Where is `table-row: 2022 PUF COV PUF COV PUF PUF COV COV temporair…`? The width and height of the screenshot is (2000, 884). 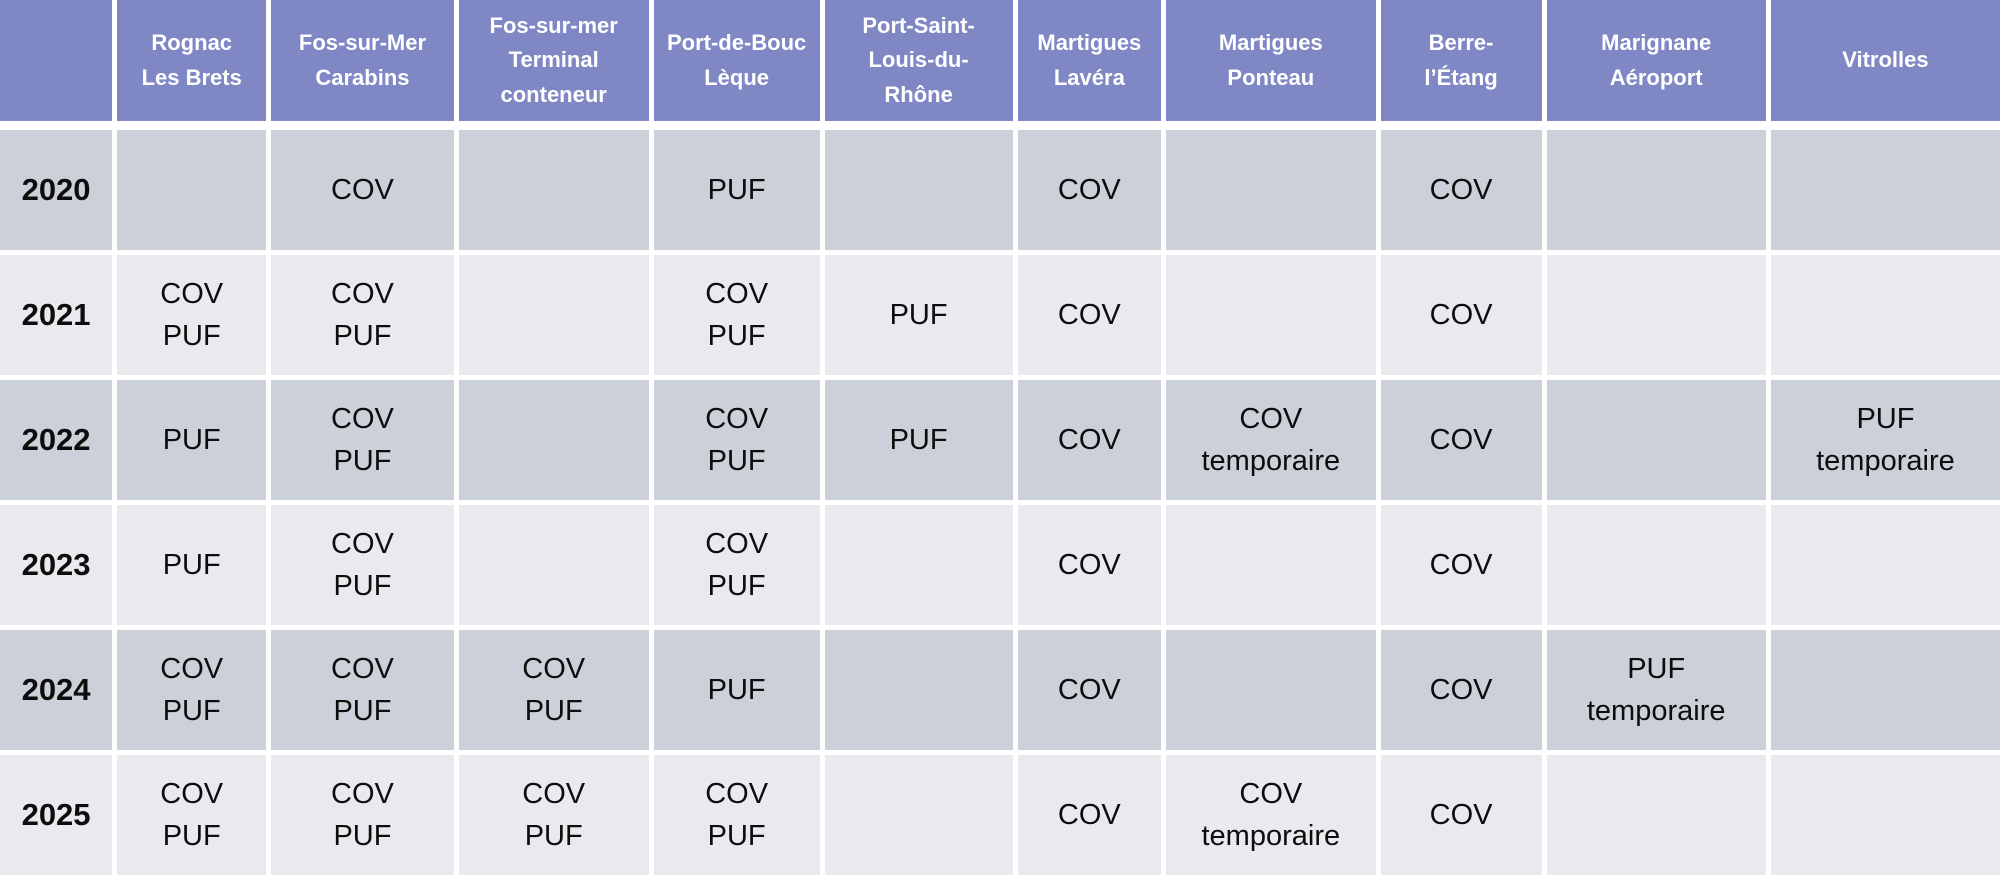
table-row: 2022 PUF COV PUF COV PUF PUF COV COV temporair… is located at coordinates (1000, 440).